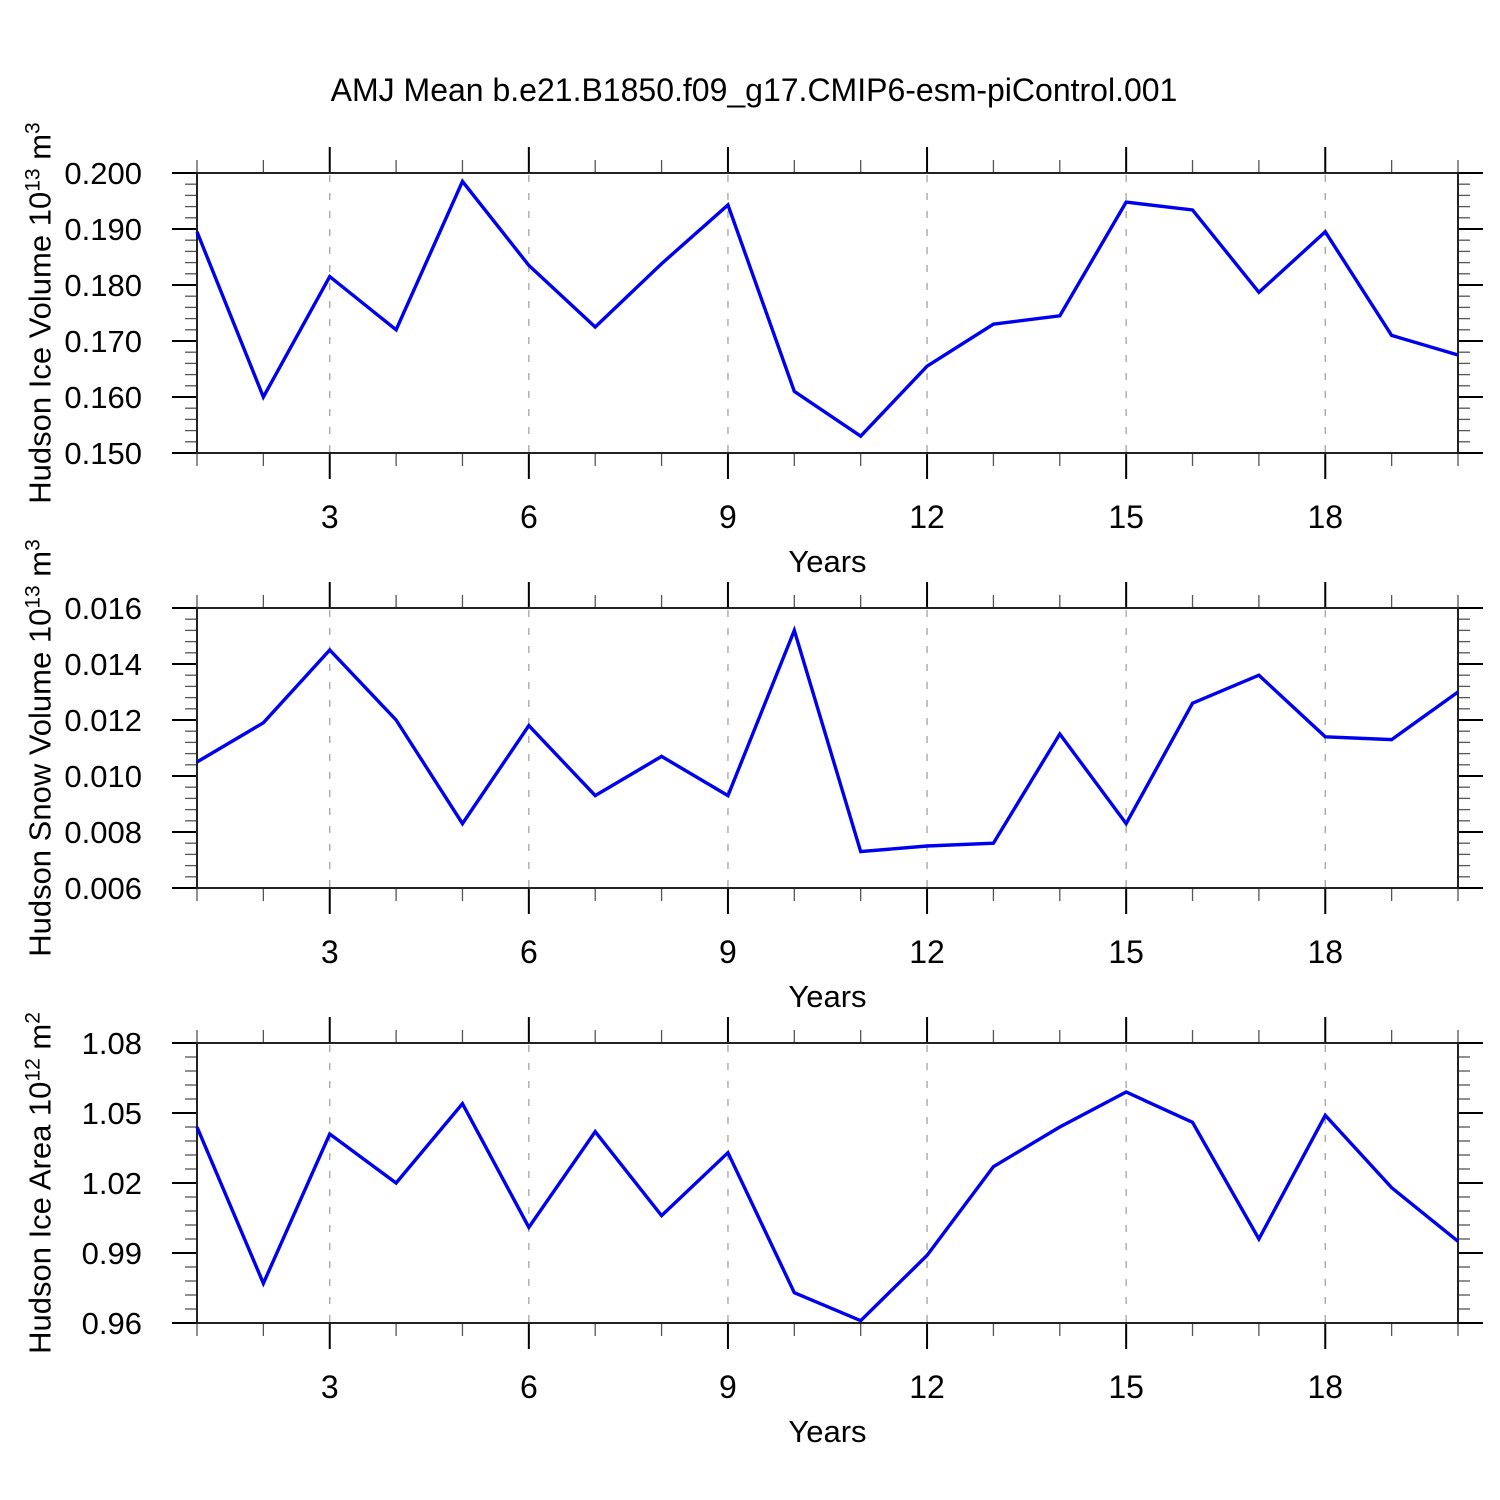 This screenshot has height=1500, width=1500. Describe the element at coordinates (103, 173) in the screenshot. I see `y-tick-label: 0.200` at that location.